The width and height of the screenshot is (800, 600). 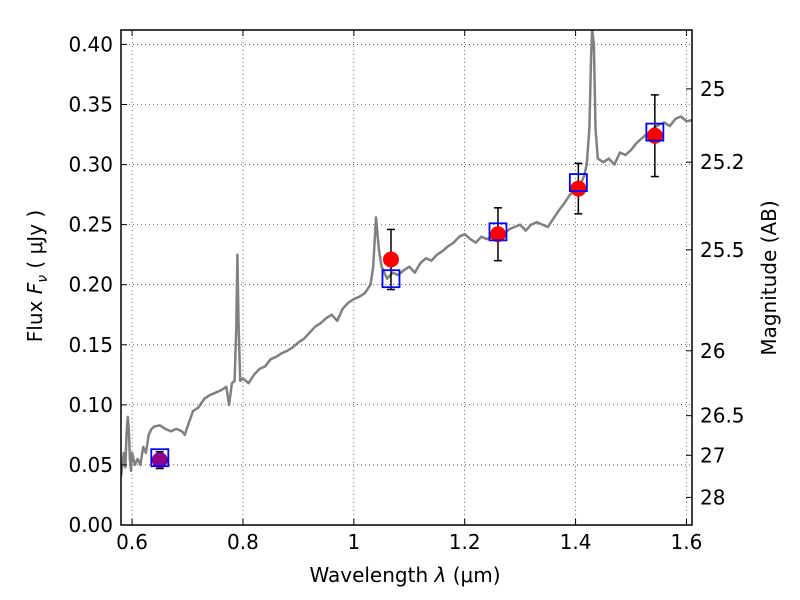 What do you see at coordinates (353, 542) in the screenshot?
I see `x-tick-label: 1` at bounding box center [353, 542].